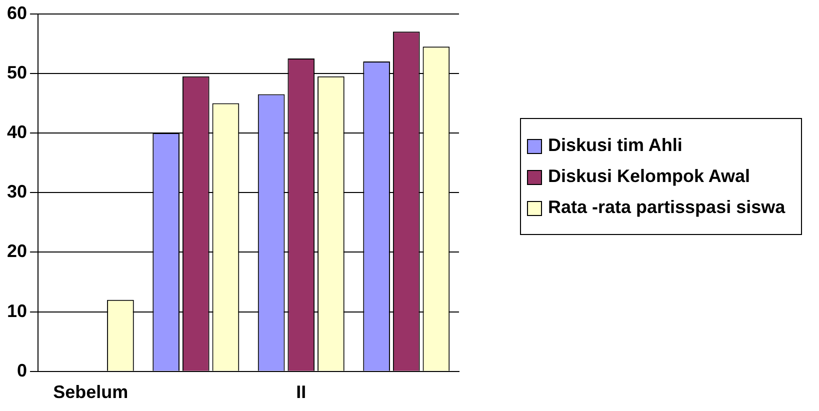  What do you see at coordinates (90, 392) in the screenshot?
I see `x-tick-label: Sebelum` at bounding box center [90, 392].